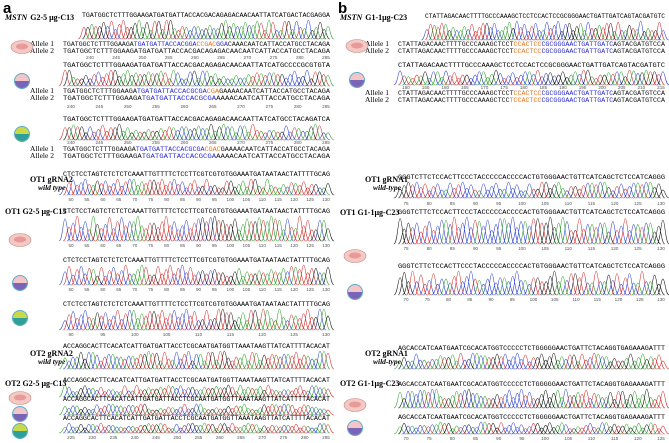 Image resolution: width=669 pixels, height=443 pixels. I want to click on ruler-number: 60, so click(103, 199).